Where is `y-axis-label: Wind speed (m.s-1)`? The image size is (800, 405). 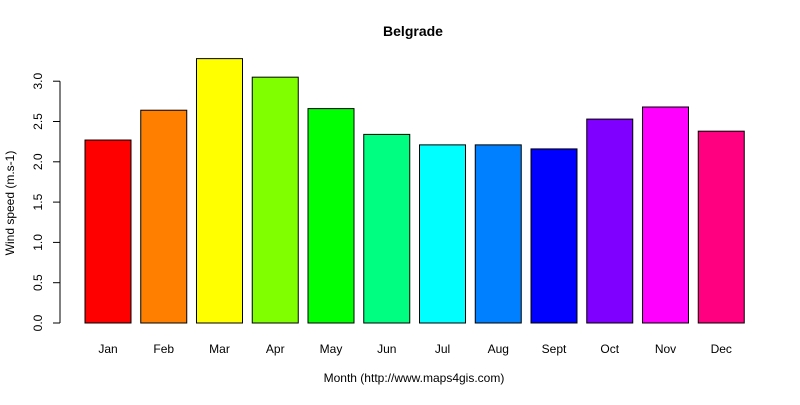 y-axis-label: Wind speed (m.s-1) is located at coordinates (10, 203).